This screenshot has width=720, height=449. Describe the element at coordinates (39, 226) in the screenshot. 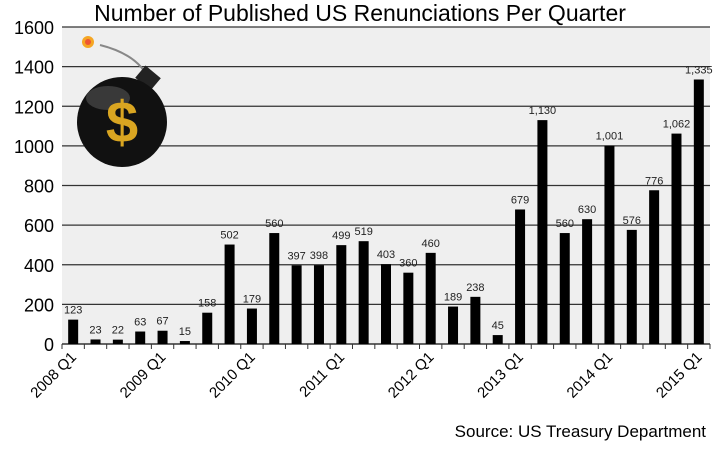

I see `y-tick-label: 600` at that location.